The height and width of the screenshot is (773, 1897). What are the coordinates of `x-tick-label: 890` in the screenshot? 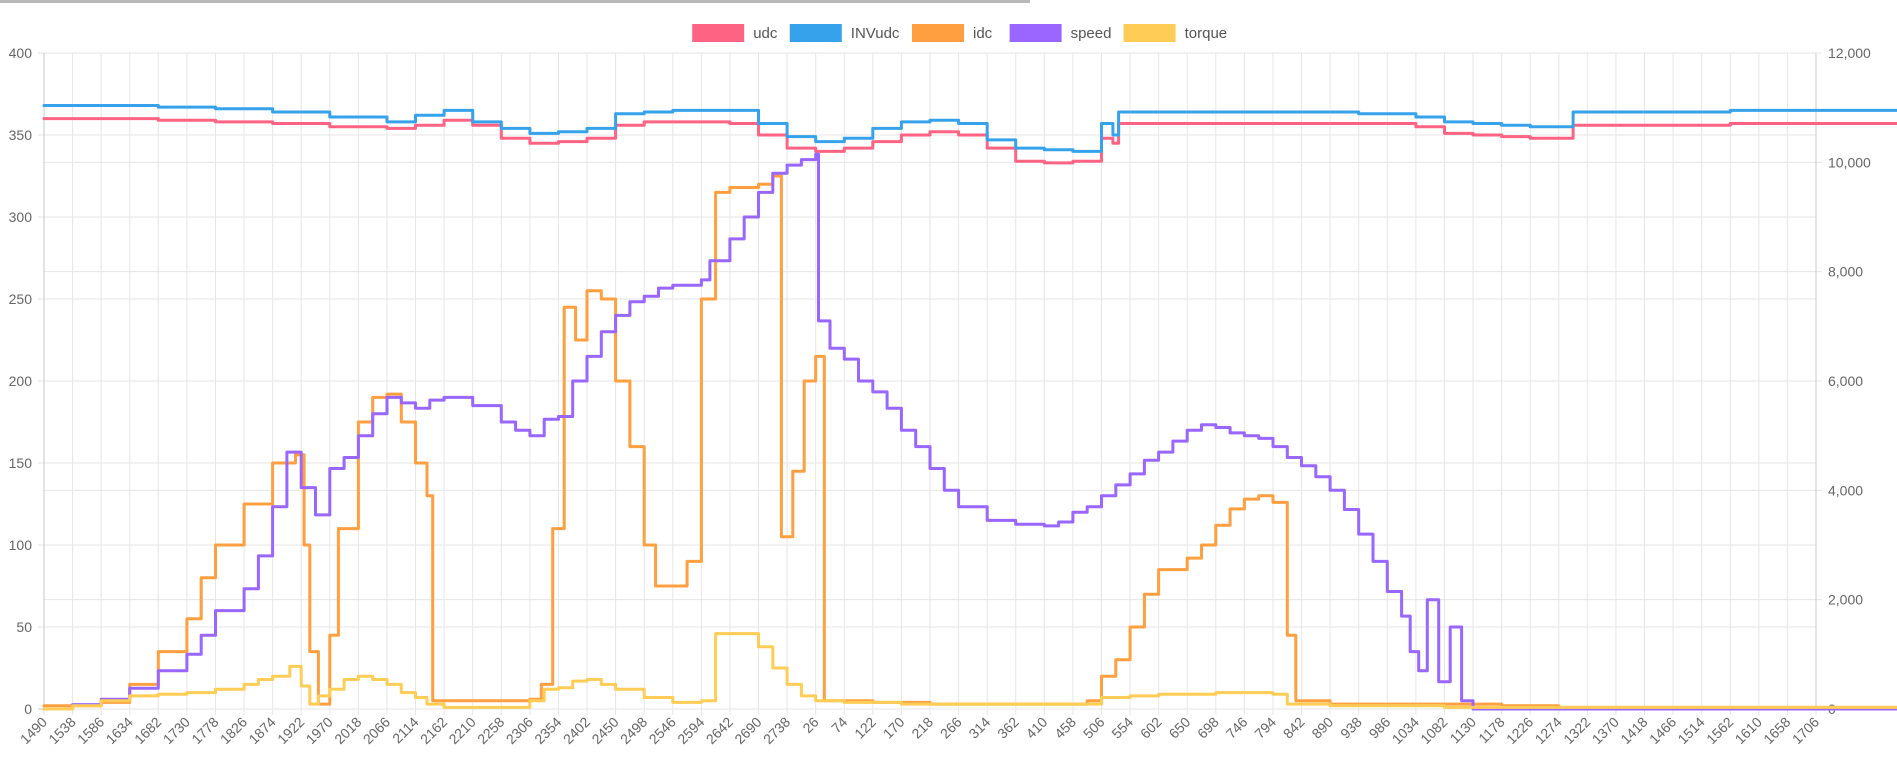 It's located at (1322, 728).